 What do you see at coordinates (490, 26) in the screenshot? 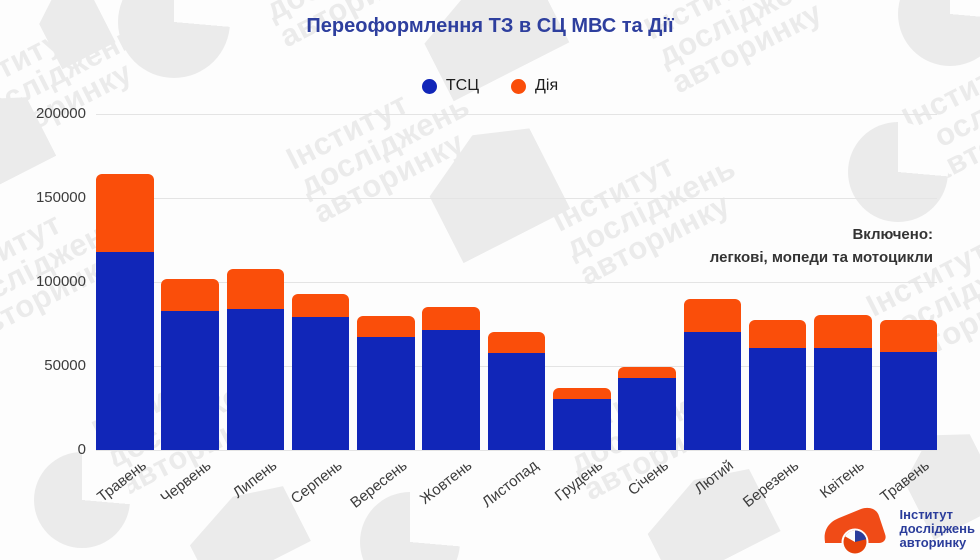
I see `chart-title: Переоформлення ТЗ в СЦ МВС та Дії` at bounding box center [490, 26].